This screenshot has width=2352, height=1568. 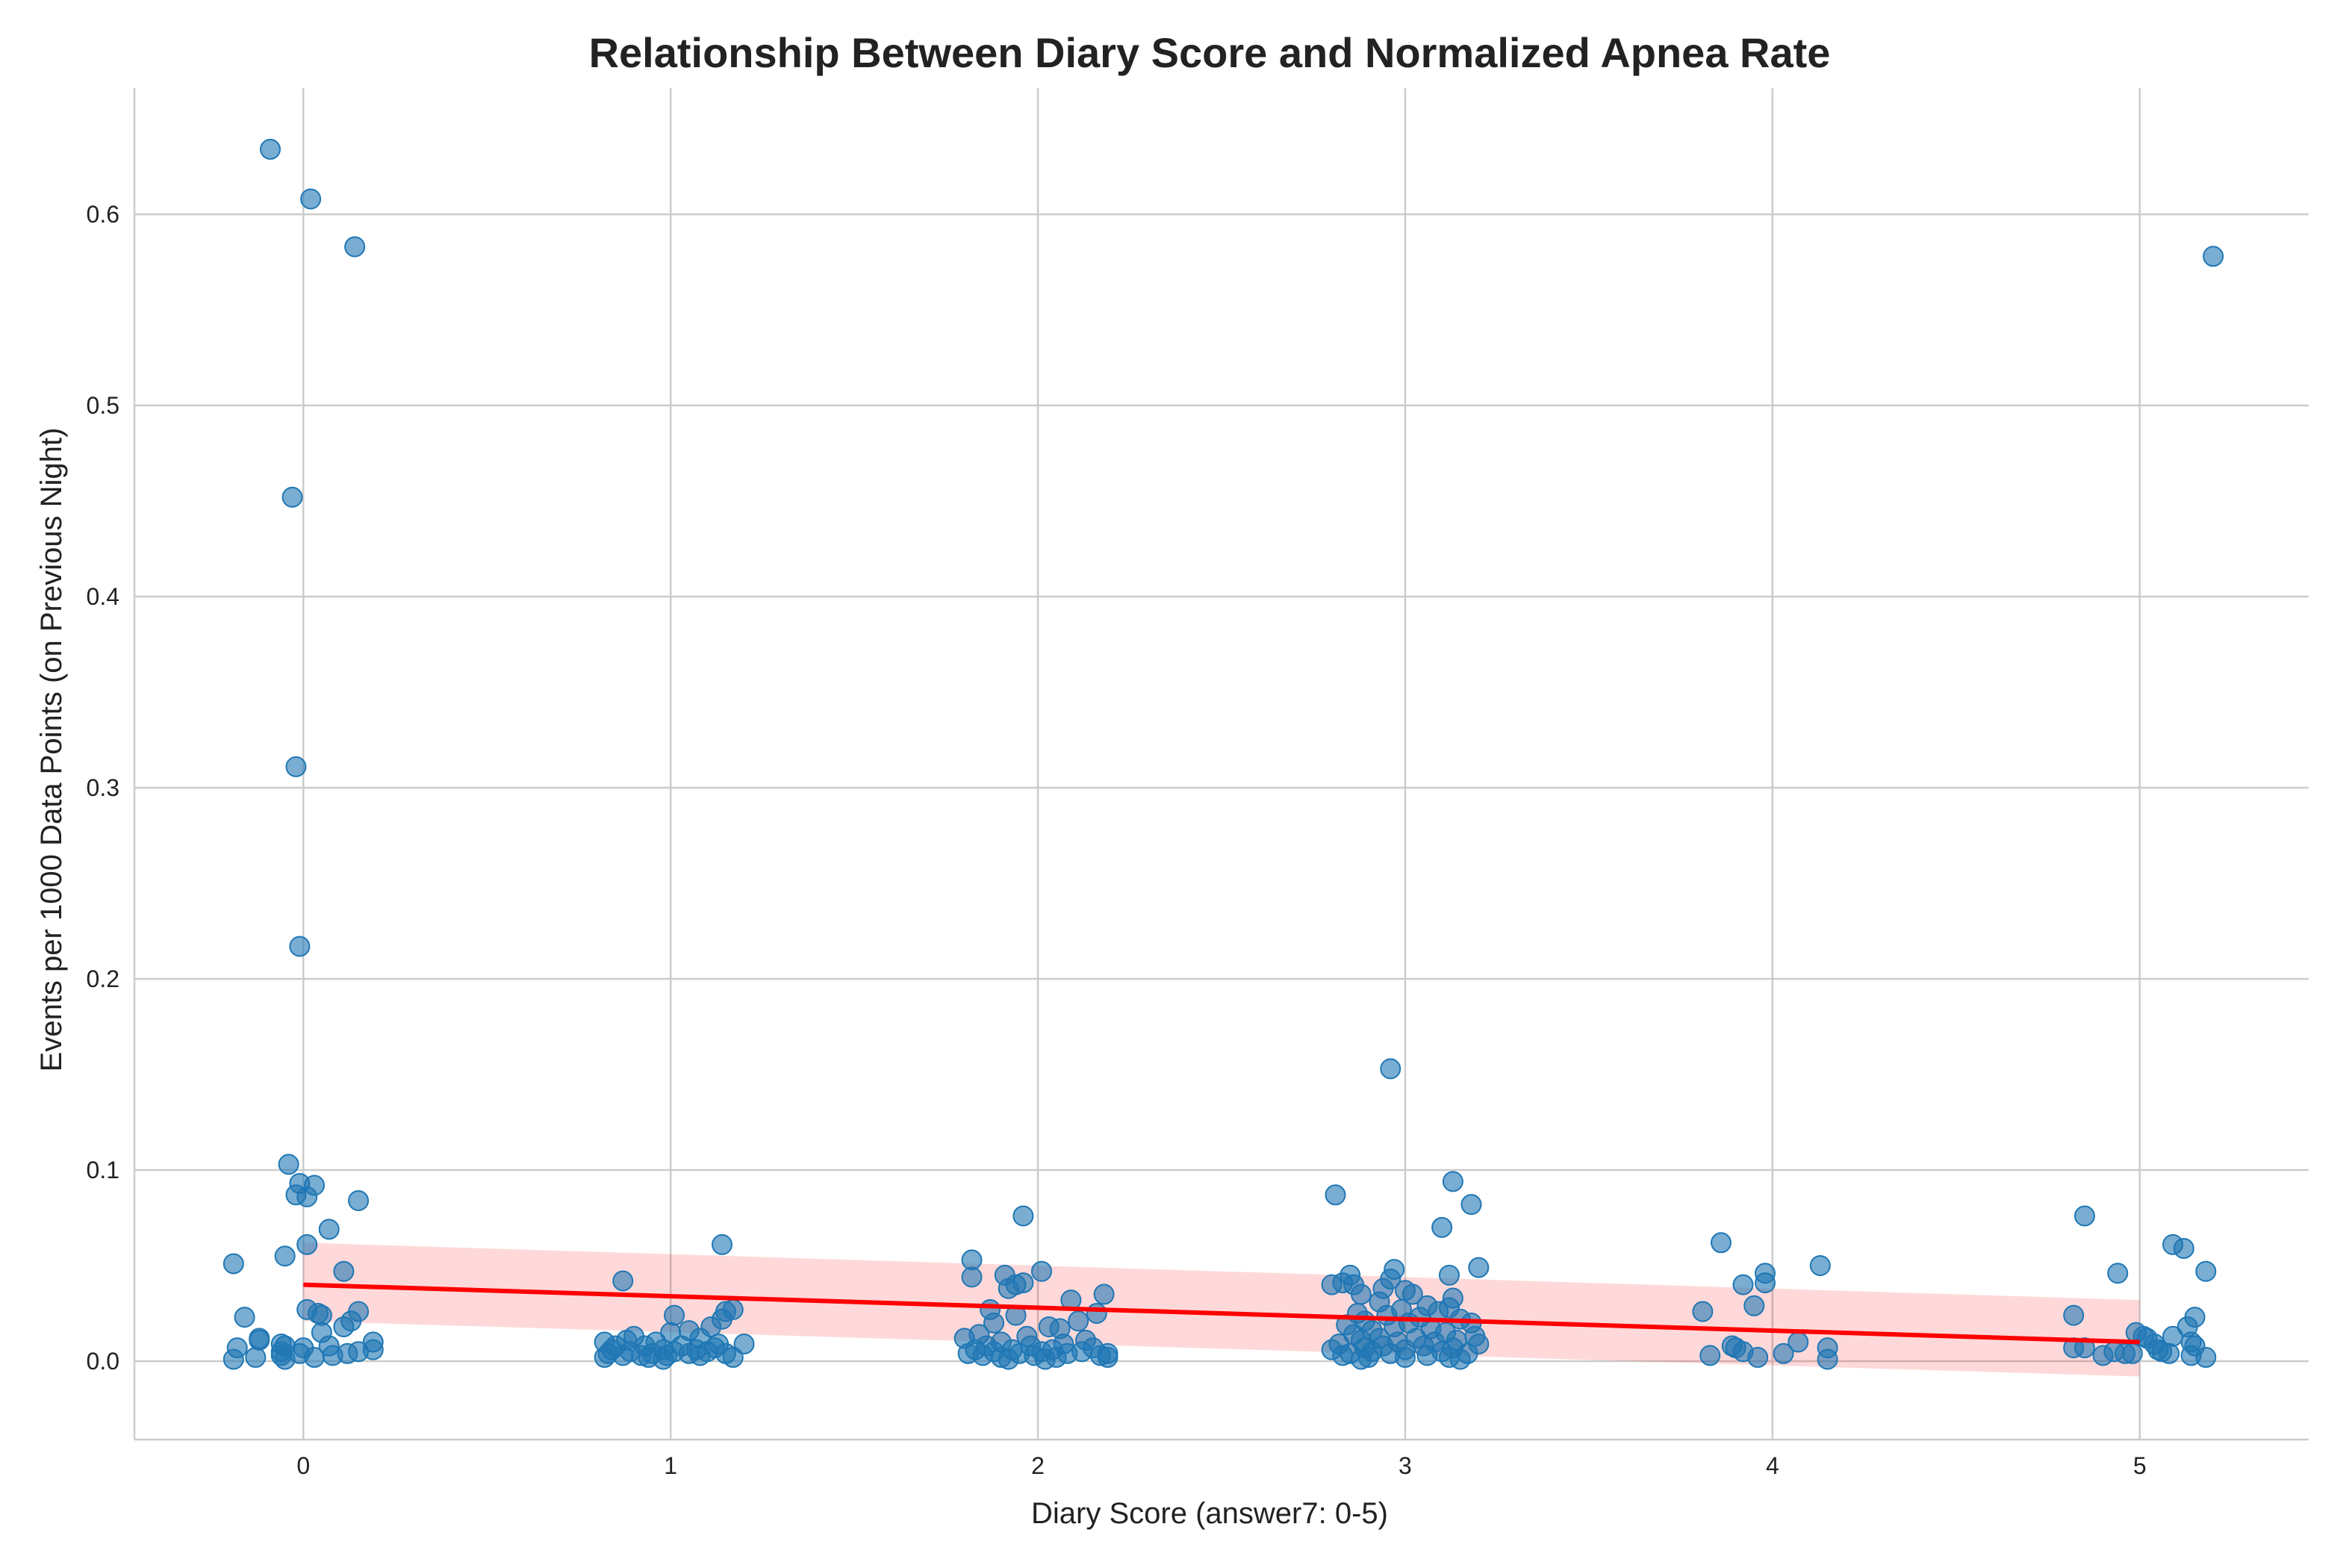 I want to click on y-tick-label: 0.4, so click(x=103, y=596).